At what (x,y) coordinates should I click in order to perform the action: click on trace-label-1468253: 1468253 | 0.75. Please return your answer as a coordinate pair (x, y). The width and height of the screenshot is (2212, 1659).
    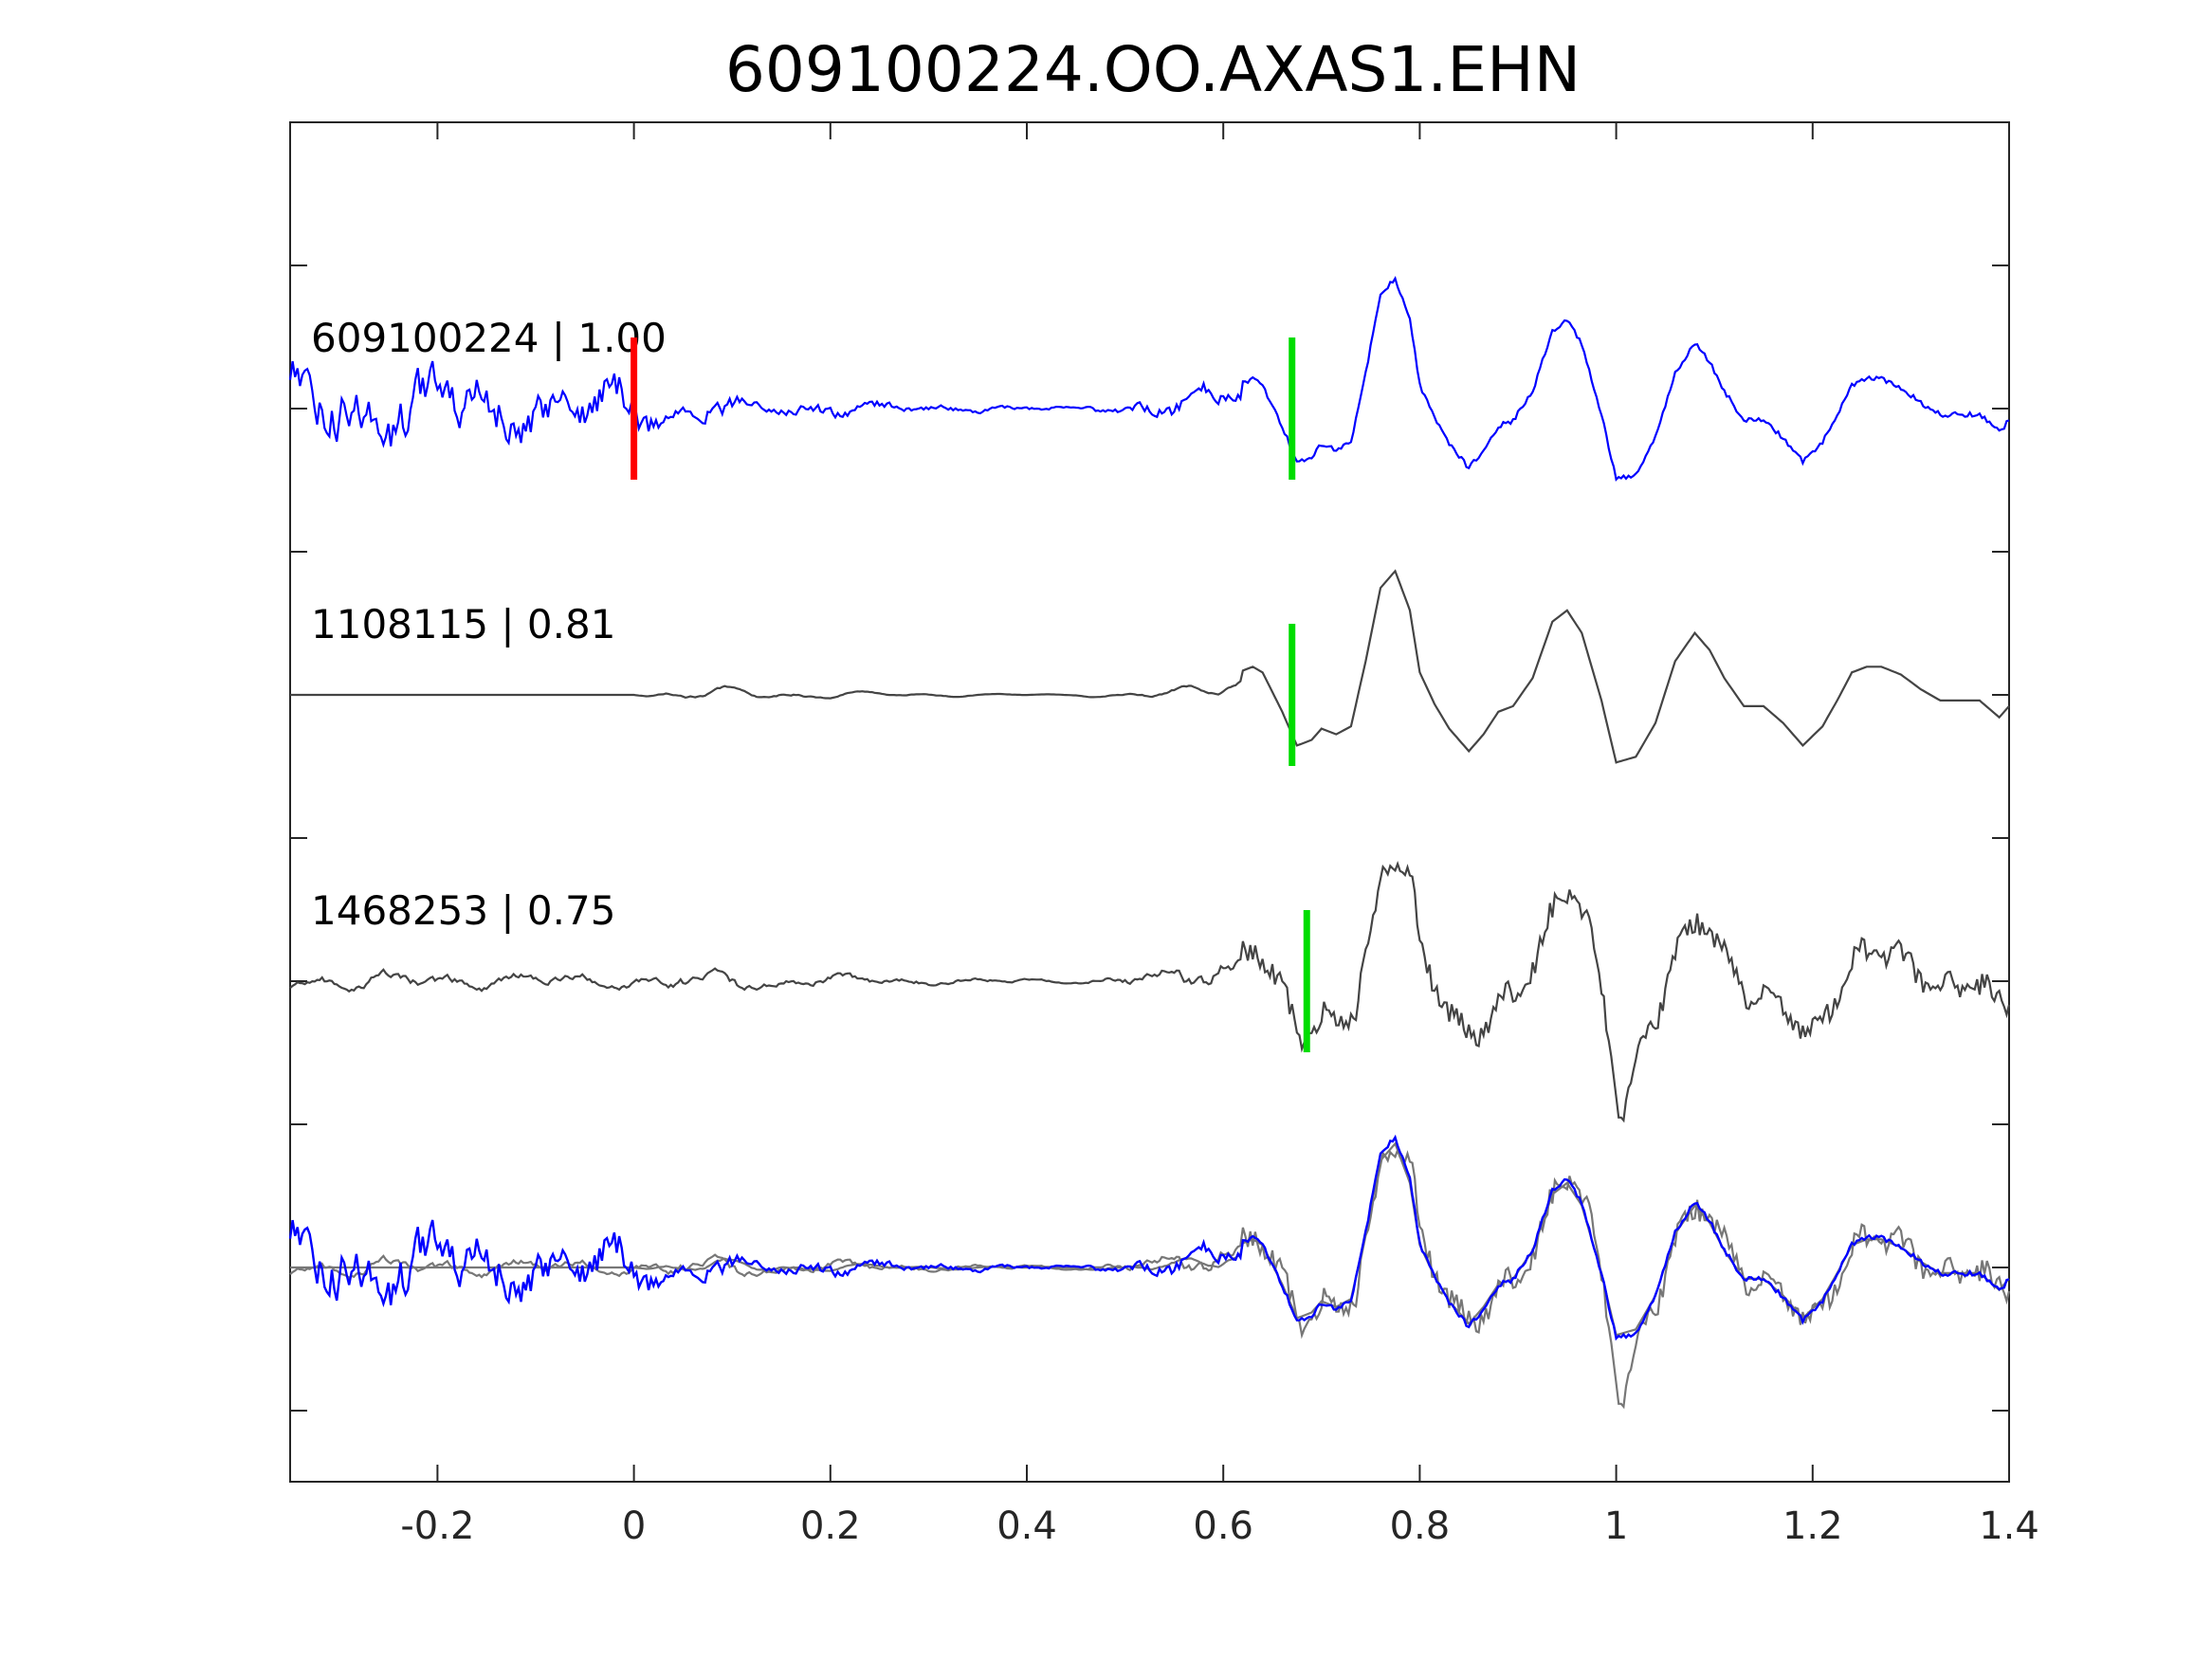
    Looking at the image, I should click on (463, 910).